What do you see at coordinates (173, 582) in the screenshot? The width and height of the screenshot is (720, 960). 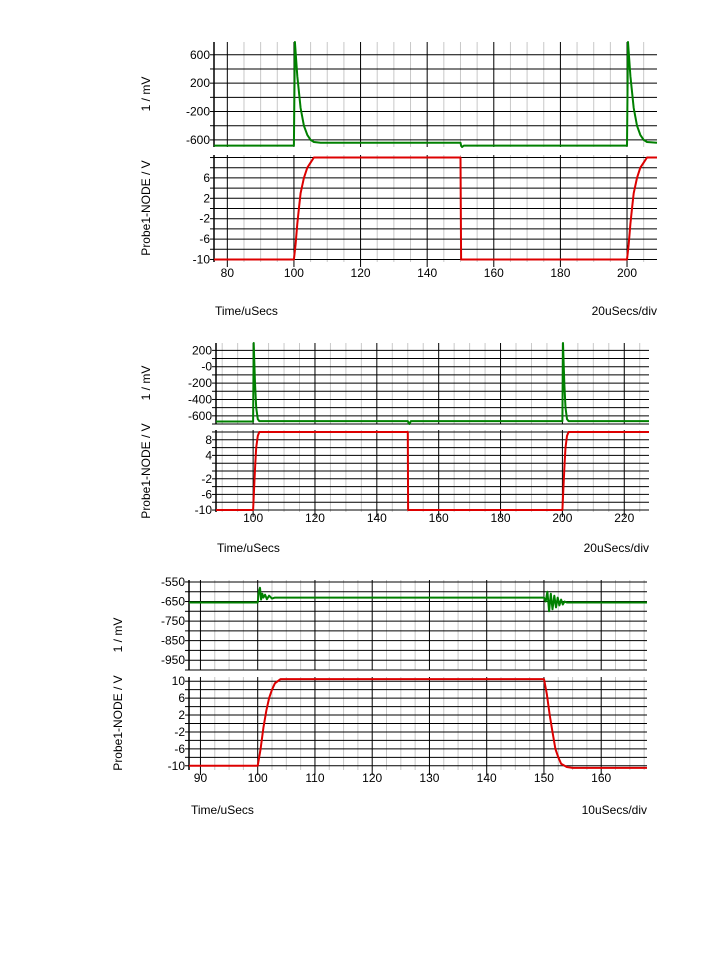 I see `y-tick-label: -550` at bounding box center [173, 582].